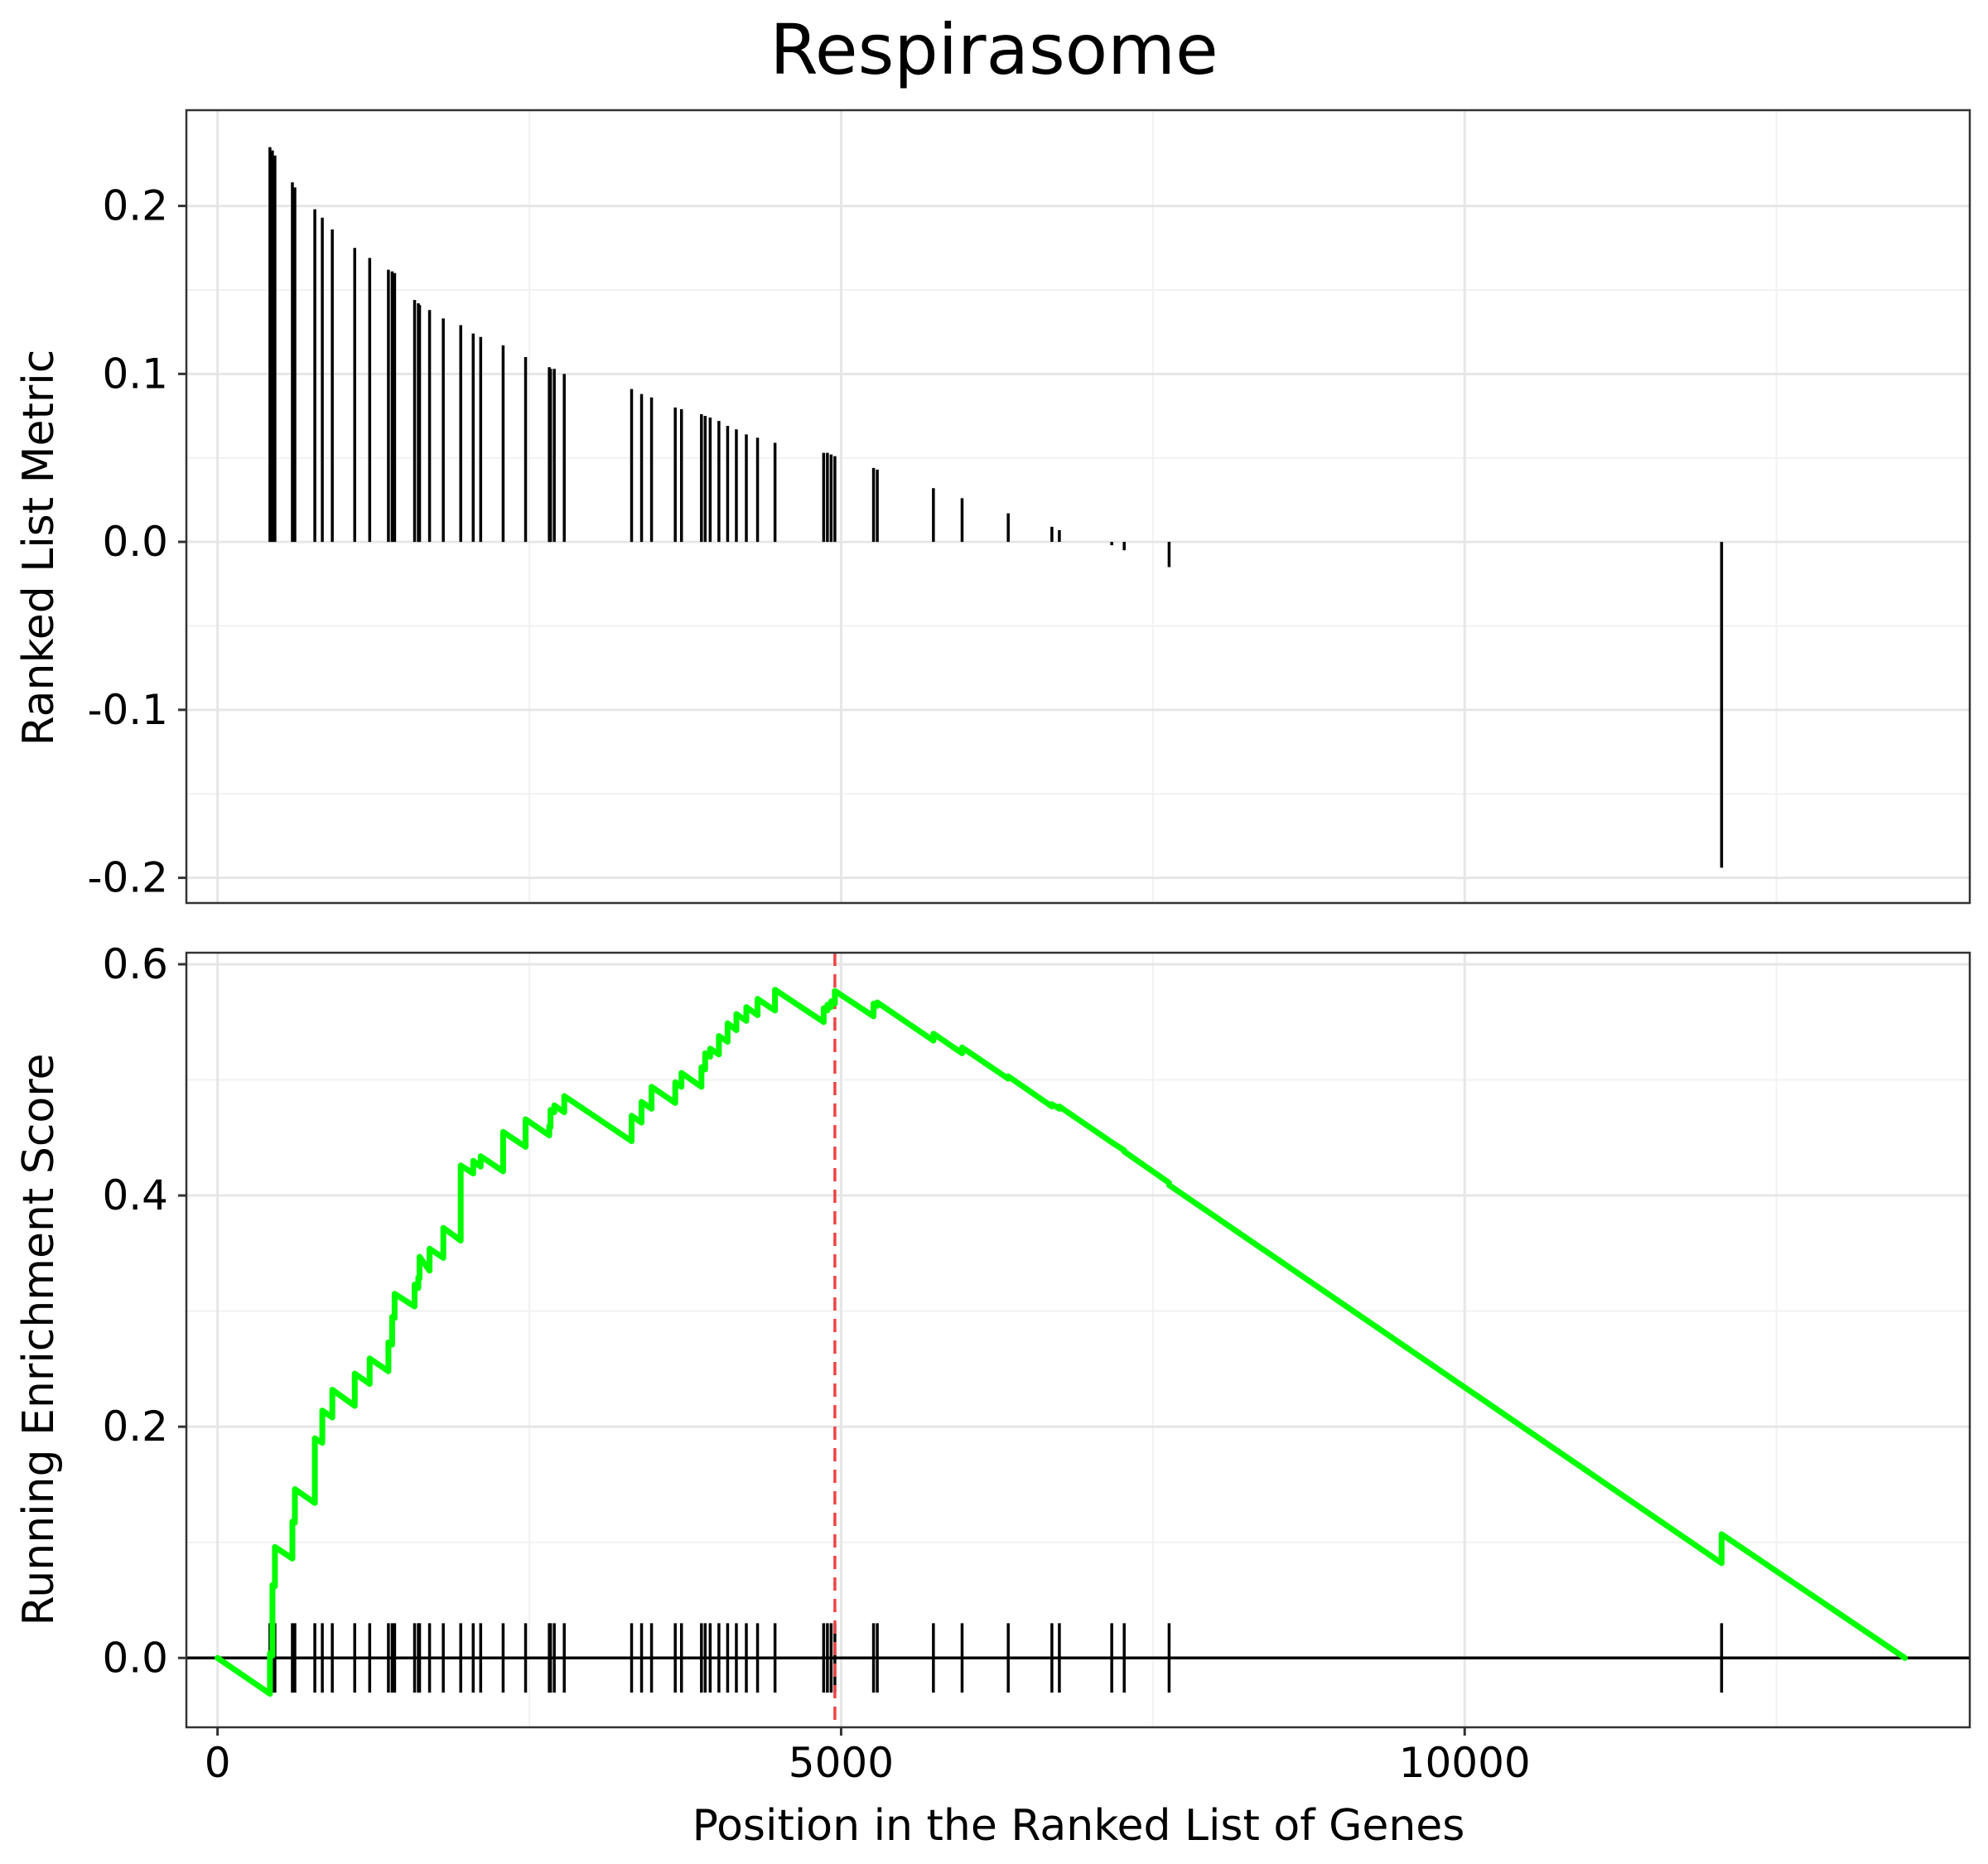 The image size is (1988, 1864). Describe the element at coordinates (1465, 1763) in the screenshot. I see `x-tick-label: 10000` at that location.